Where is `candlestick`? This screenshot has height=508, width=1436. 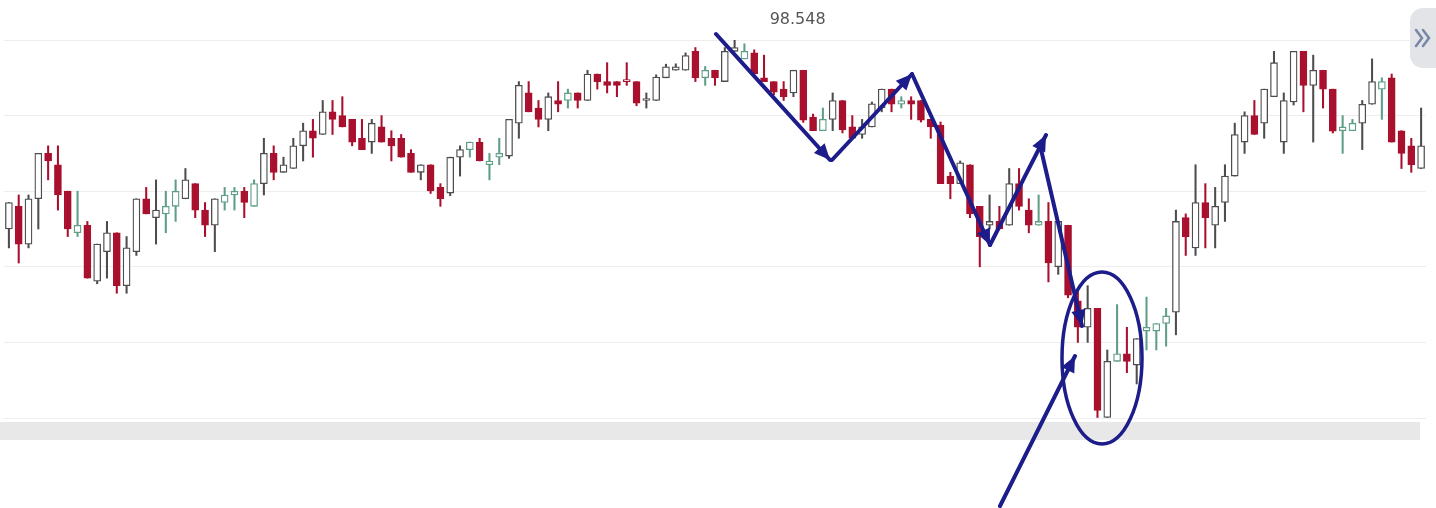
candlestick is located at coordinates (1146, 323).